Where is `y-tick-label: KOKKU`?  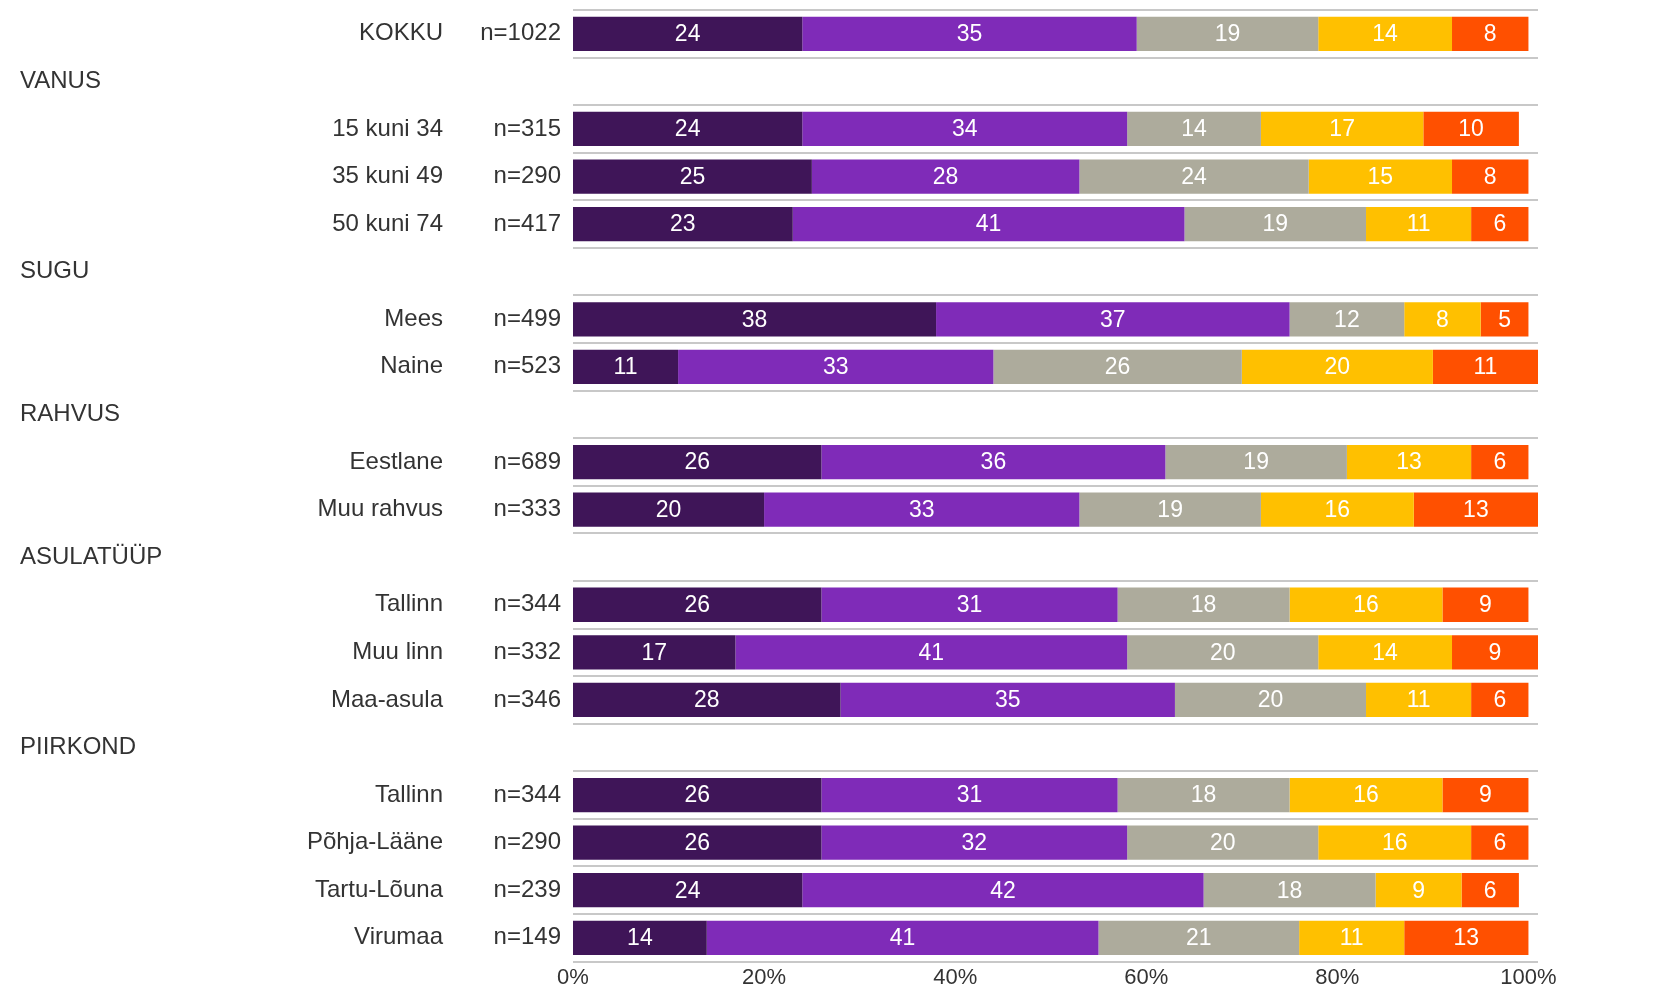
y-tick-label: KOKKU is located at coordinates (400, 32).